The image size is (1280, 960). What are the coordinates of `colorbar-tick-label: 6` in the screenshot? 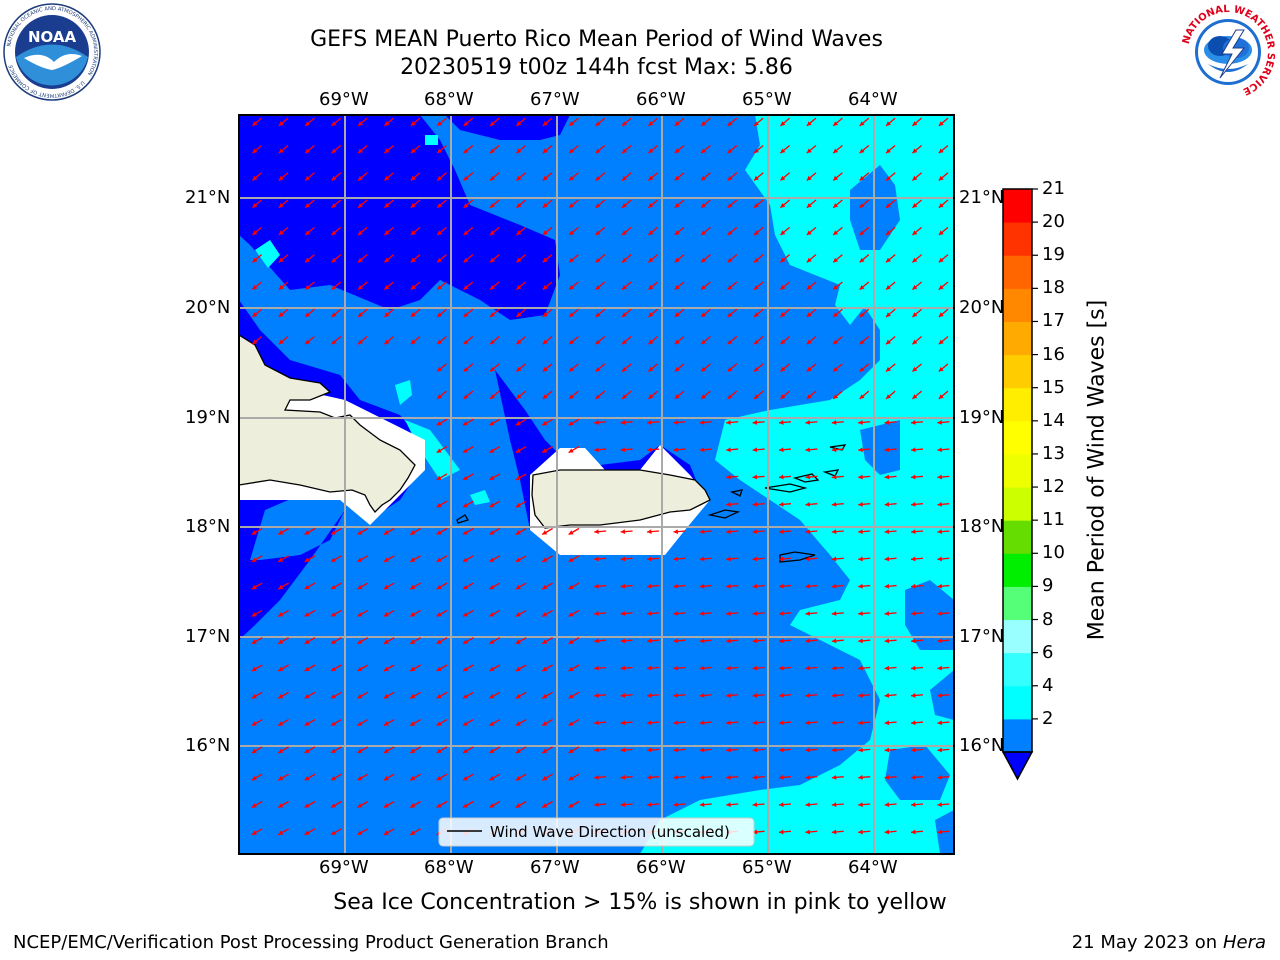 It's located at (1048, 652).